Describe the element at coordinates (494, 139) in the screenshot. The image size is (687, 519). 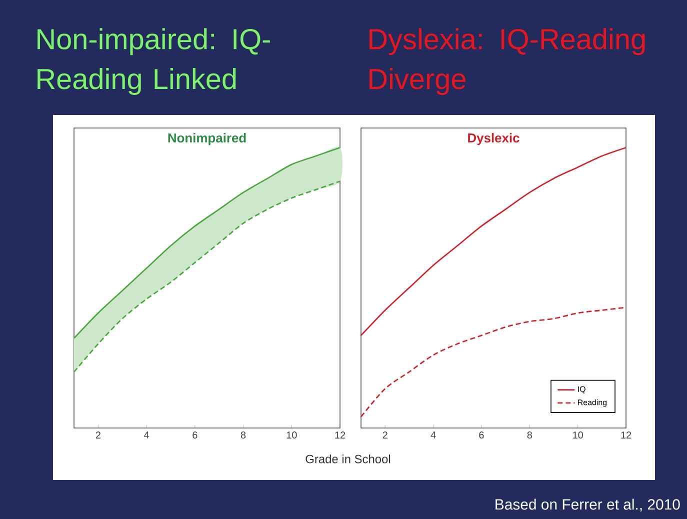
I see `chart-title: Dyslexic` at that location.